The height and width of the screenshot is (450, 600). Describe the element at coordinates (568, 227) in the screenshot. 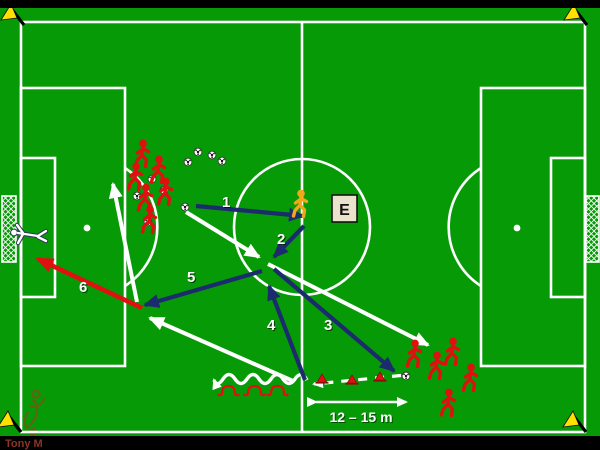

I see `goal-area-right` at that location.